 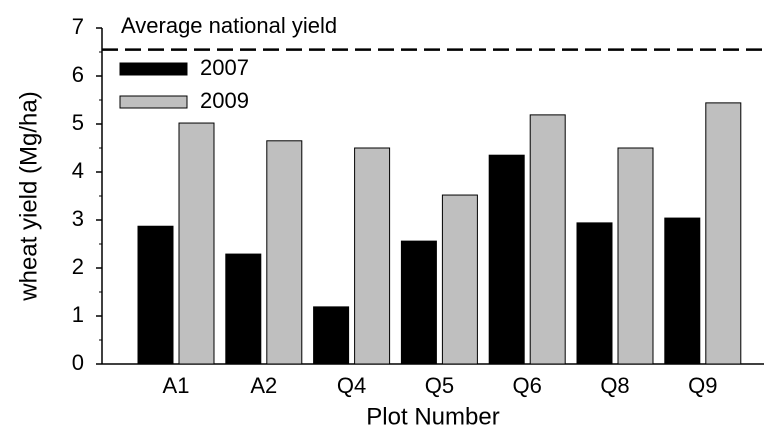 I want to click on x-axis-label: Plot Number, so click(x=432, y=416).